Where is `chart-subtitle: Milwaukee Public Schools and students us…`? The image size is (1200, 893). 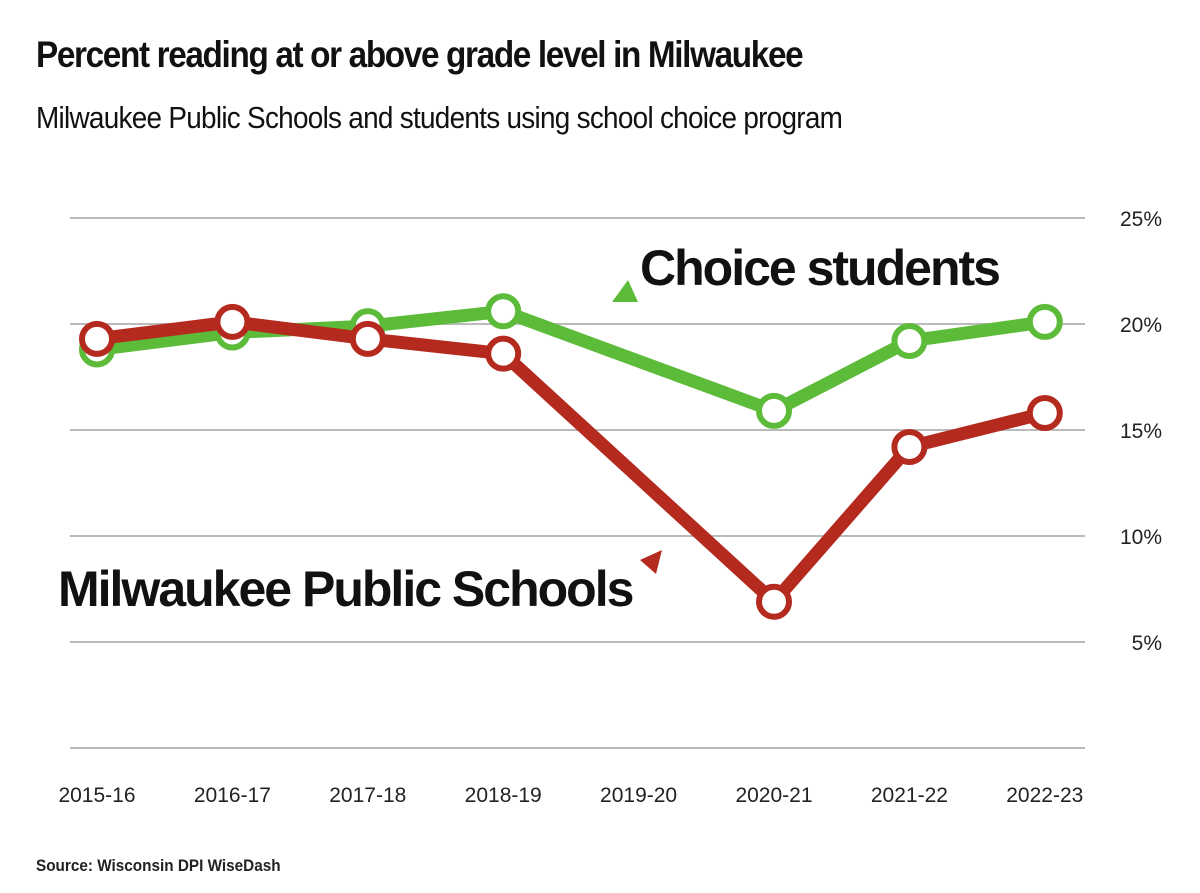 chart-subtitle: Milwaukee Public Schools and students us… is located at coordinates (439, 117).